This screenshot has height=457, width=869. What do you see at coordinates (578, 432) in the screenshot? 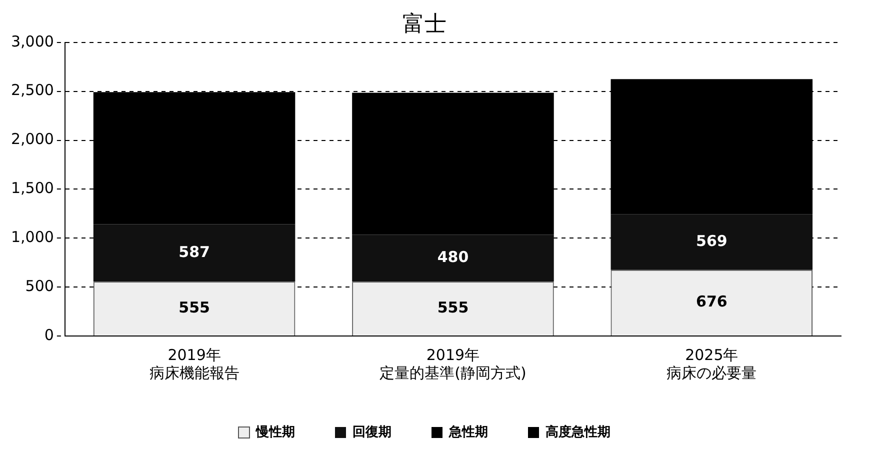
I see `legend-label: 高度急性期` at bounding box center [578, 432].